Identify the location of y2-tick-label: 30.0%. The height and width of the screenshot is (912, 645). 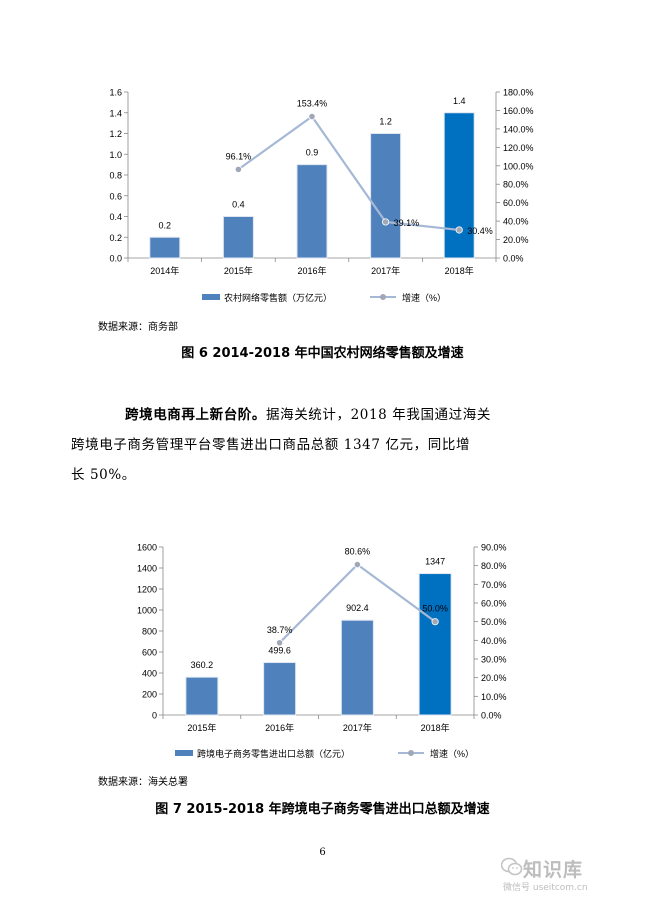
(494, 660).